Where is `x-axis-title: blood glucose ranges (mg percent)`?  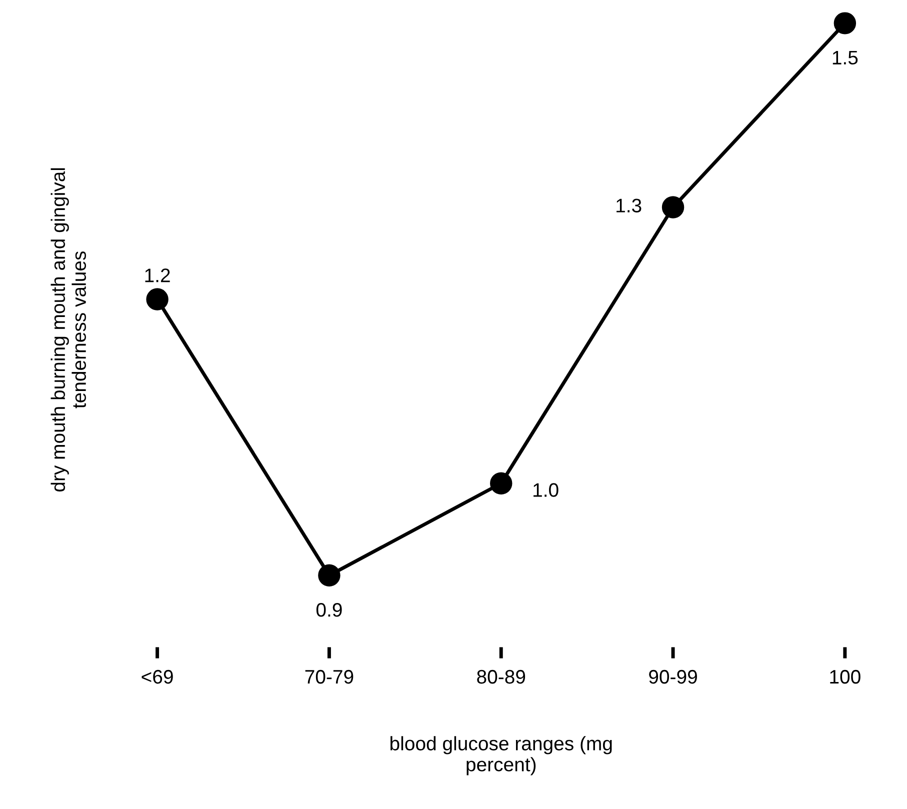
x-axis-title: blood glucose ranges (mg percent) is located at coordinates (501, 756).